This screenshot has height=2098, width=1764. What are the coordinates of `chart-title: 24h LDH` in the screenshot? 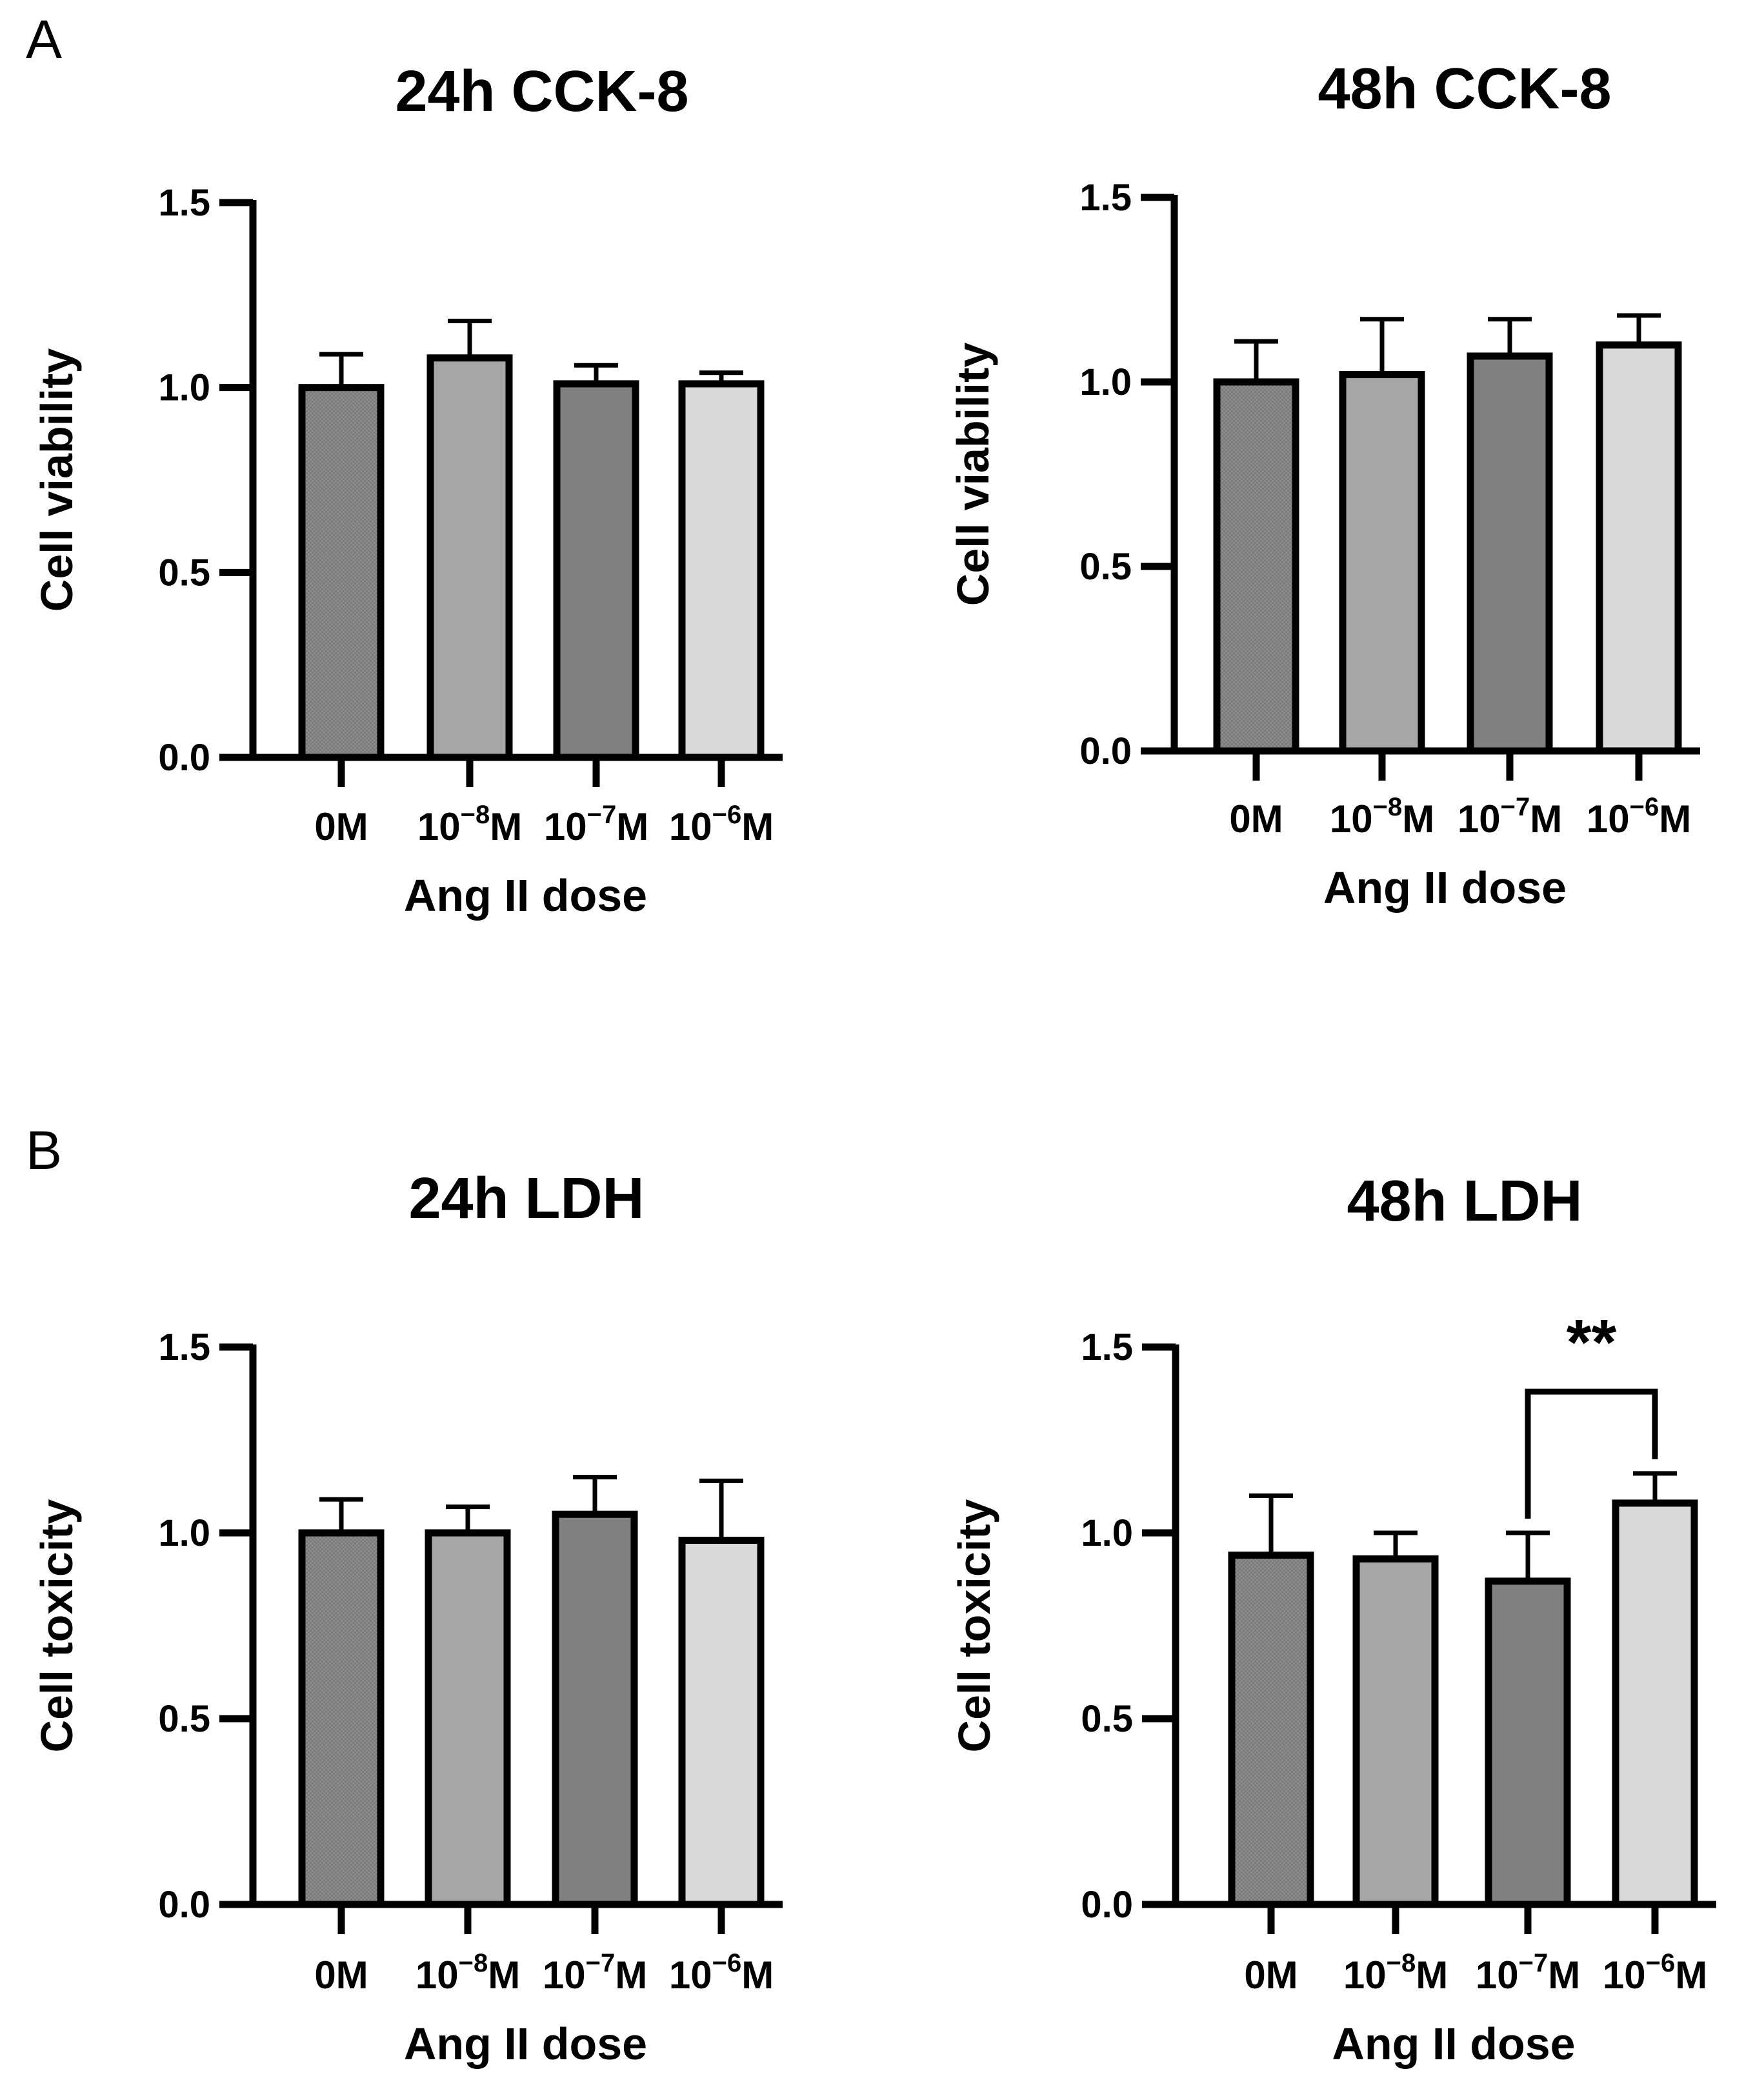 It's located at (526, 1198).